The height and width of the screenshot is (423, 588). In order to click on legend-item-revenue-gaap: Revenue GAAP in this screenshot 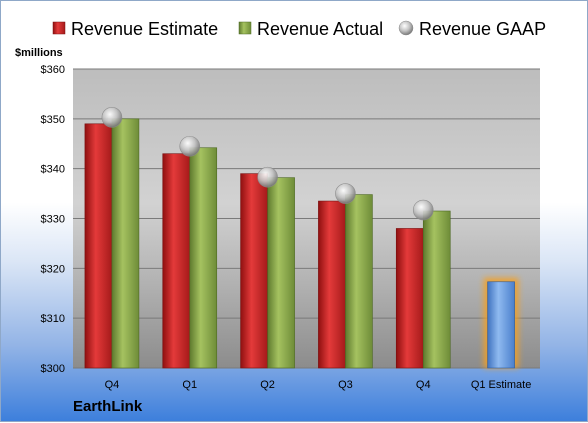, I will do `click(472, 29)`.